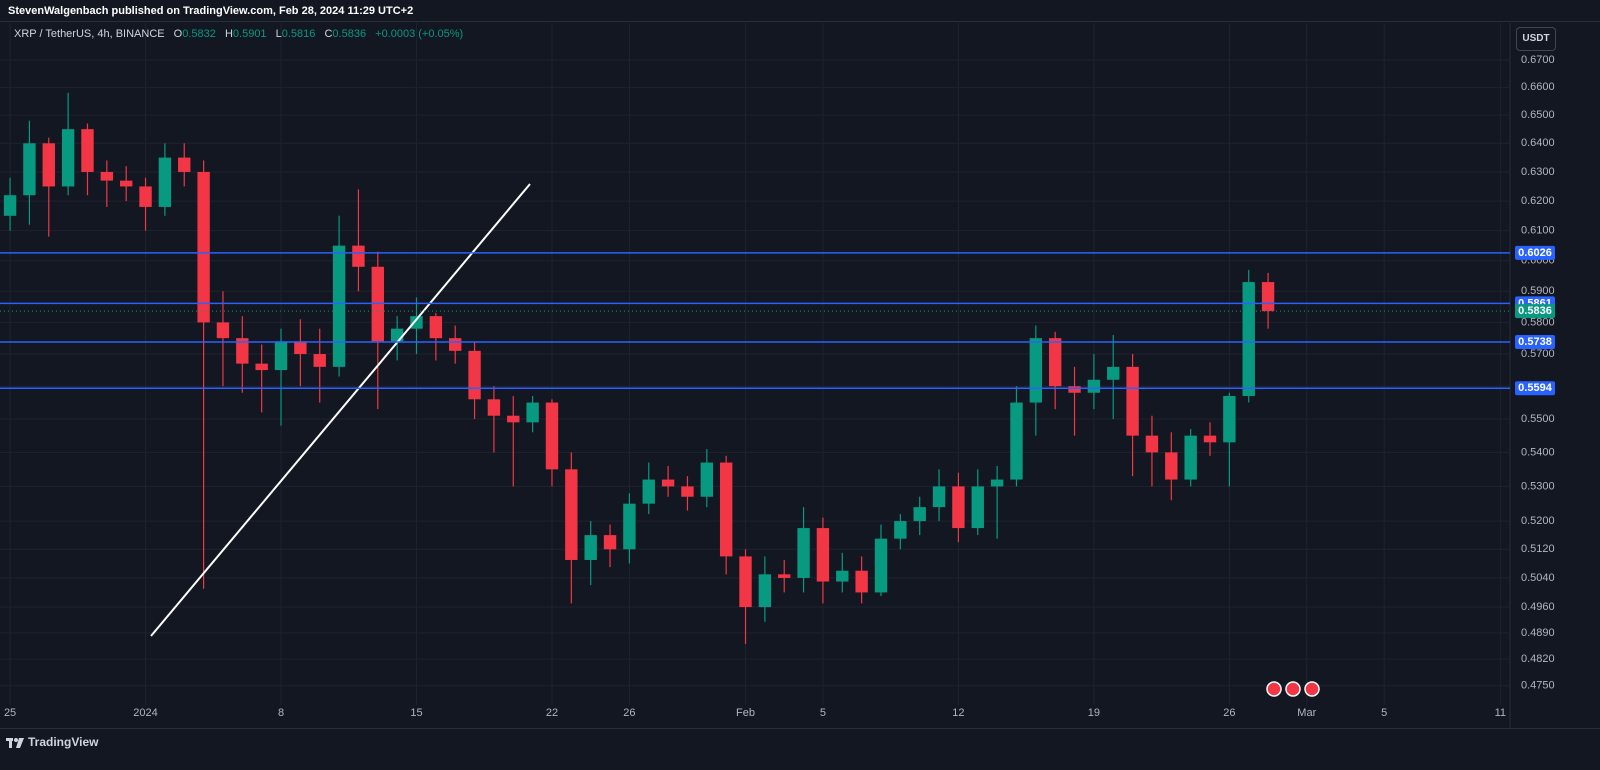 The height and width of the screenshot is (770, 1600). What do you see at coordinates (1538, 87) in the screenshot?
I see `y-tick-label: 0.6600` at bounding box center [1538, 87].